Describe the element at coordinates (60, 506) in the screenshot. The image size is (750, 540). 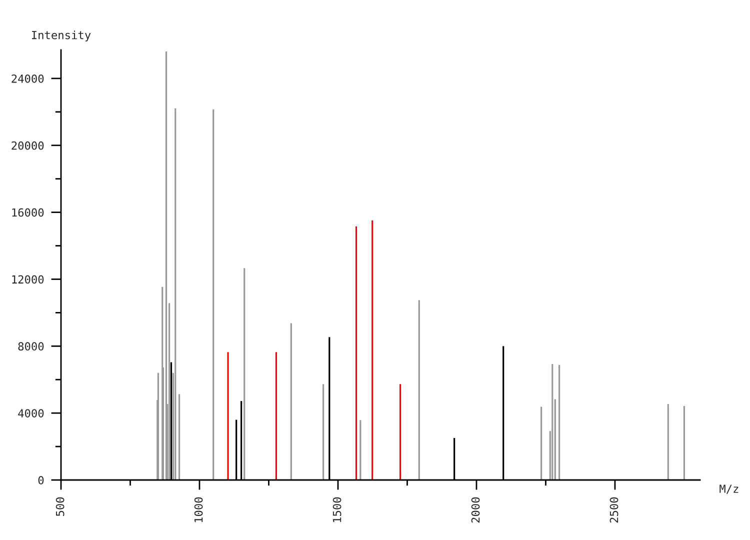
I see `x-tick-label: 500` at that location.